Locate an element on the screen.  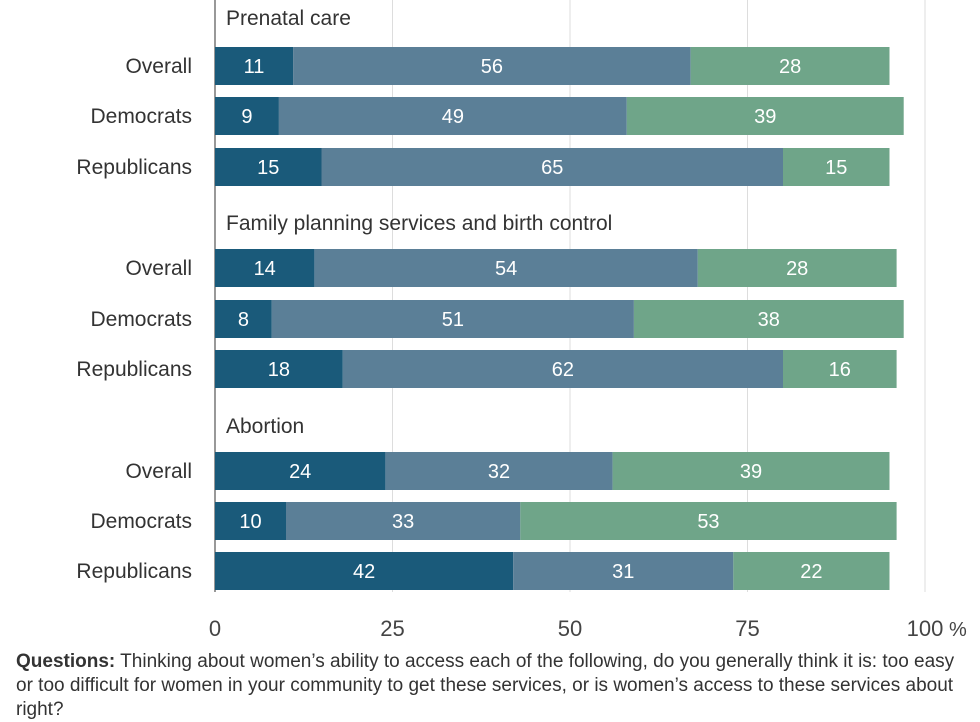
data-label: 32 is located at coordinates (499, 472).